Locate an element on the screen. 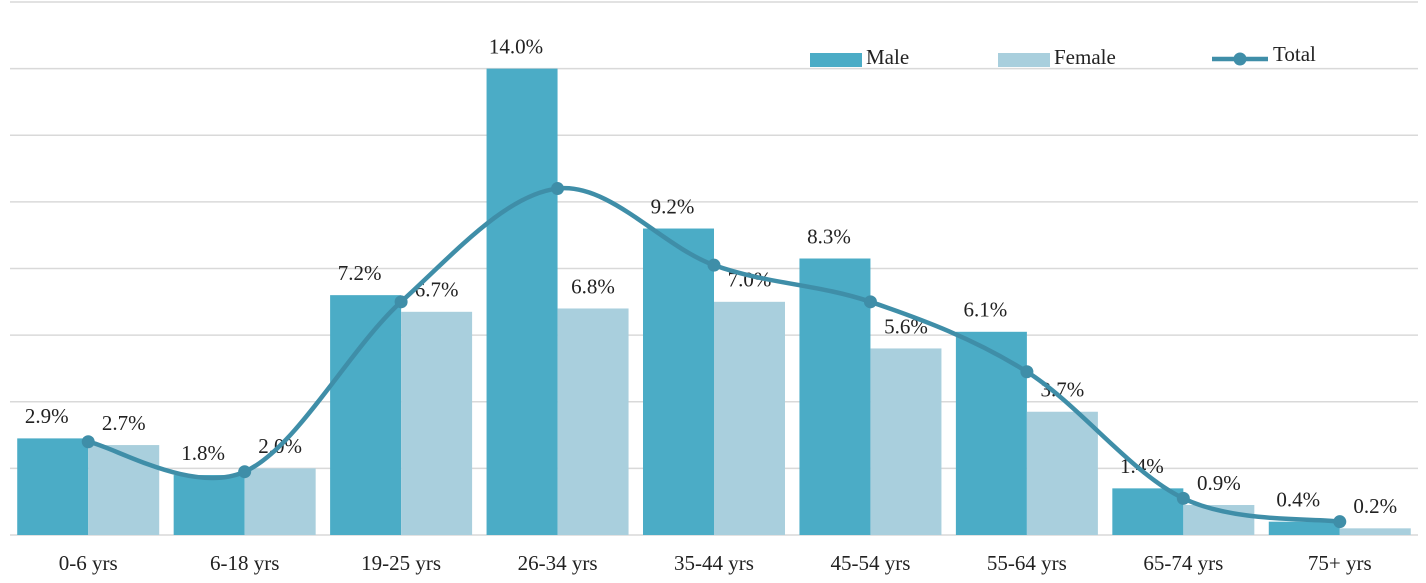 This screenshot has width=1426, height=583. data-label: 6.1% is located at coordinates (986, 310).